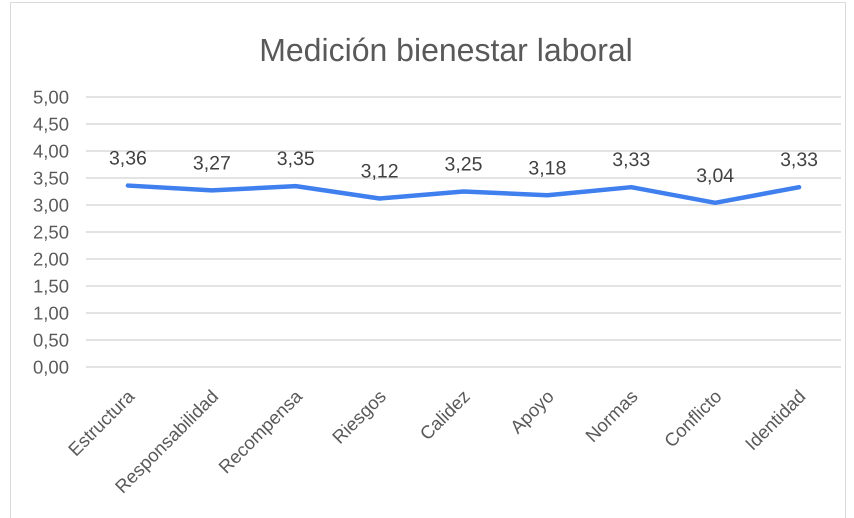 This screenshot has height=518, width=854. What do you see at coordinates (50, 205) in the screenshot?
I see `y-tick-label: 3,00` at bounding box center [50, 205].